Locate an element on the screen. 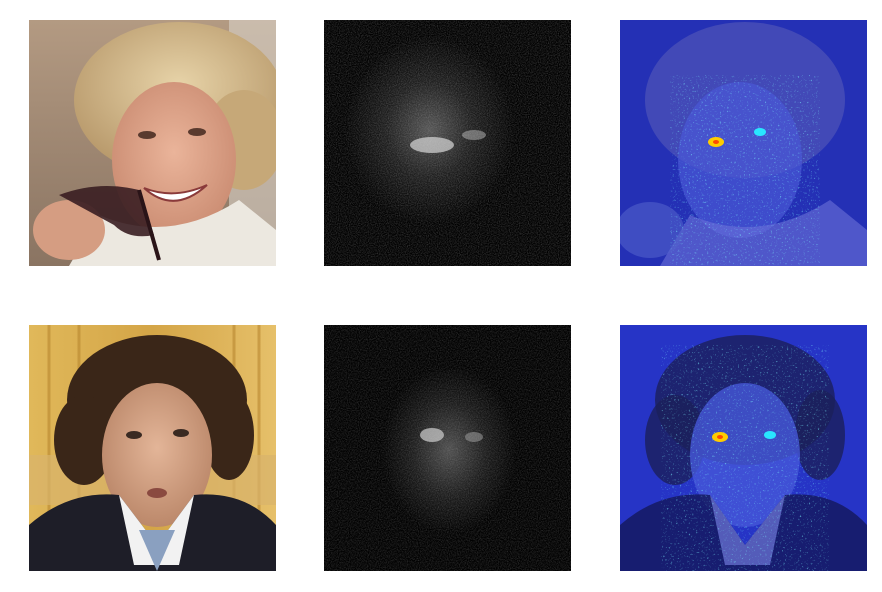 The height and width of the screenshot is (592, 882). row2-saliency-map is located at coordinates (447, 448).